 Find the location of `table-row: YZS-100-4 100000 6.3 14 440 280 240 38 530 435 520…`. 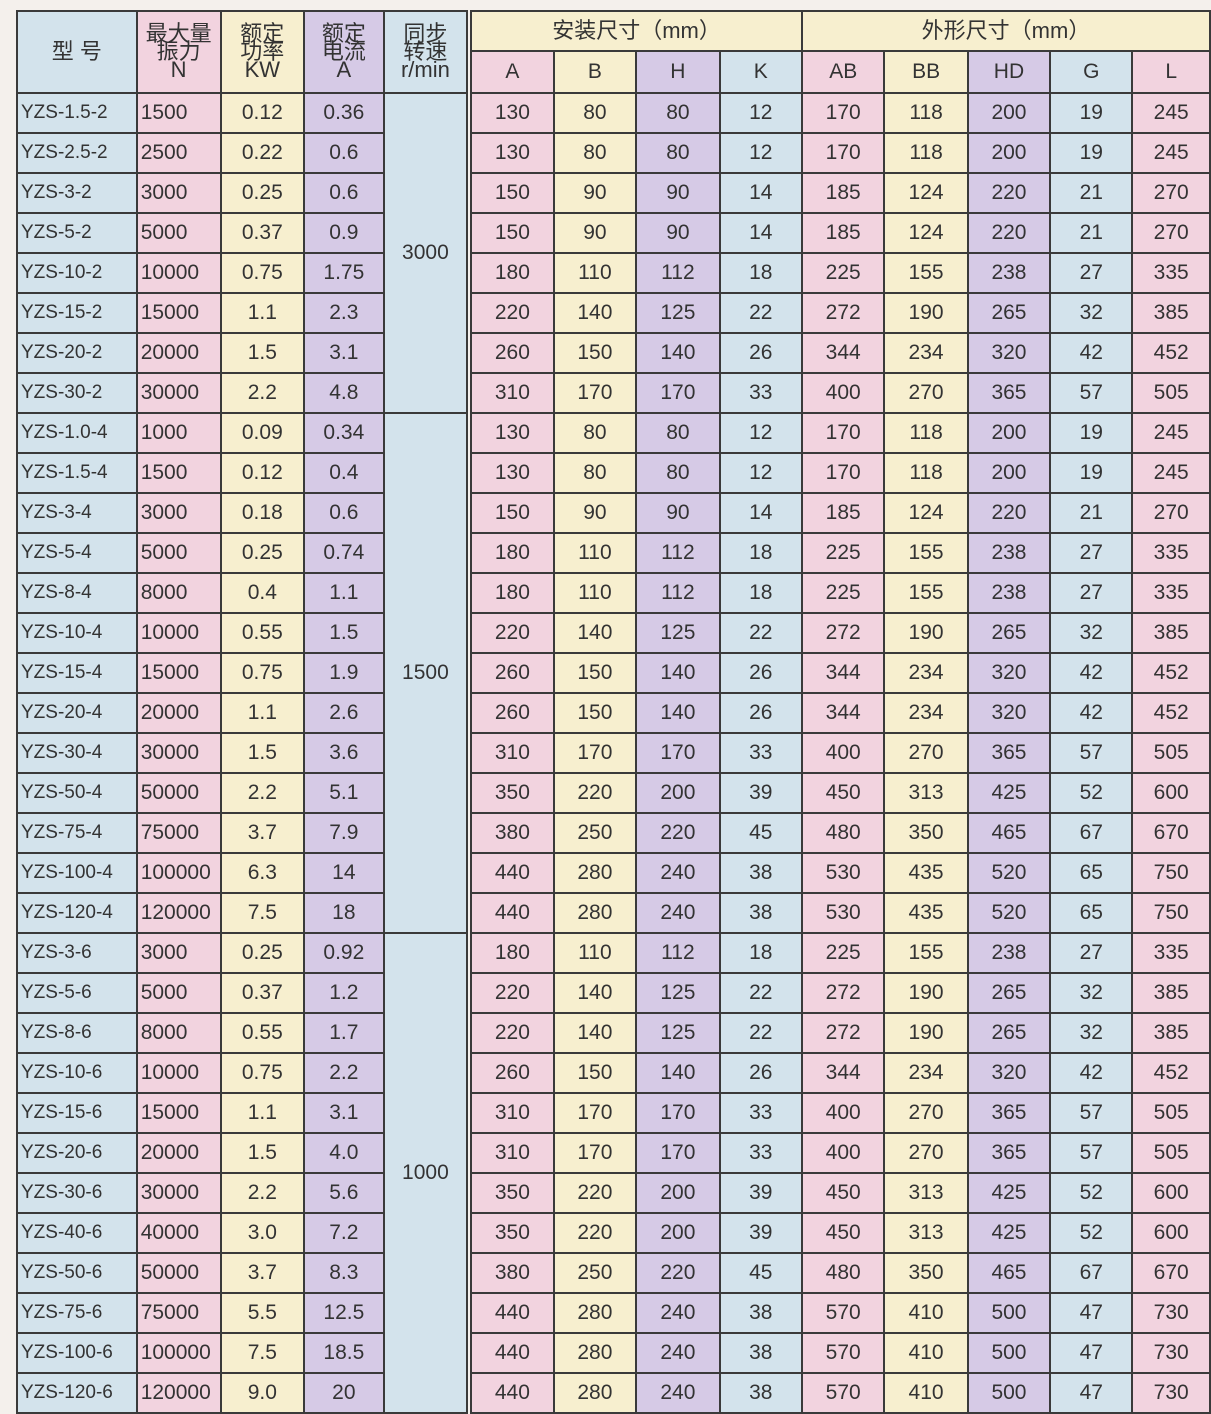

table-row: YZS-100-4 100000 6.3 14 440 280 240 38 530 435 520… is located at coordinates (613, 873).